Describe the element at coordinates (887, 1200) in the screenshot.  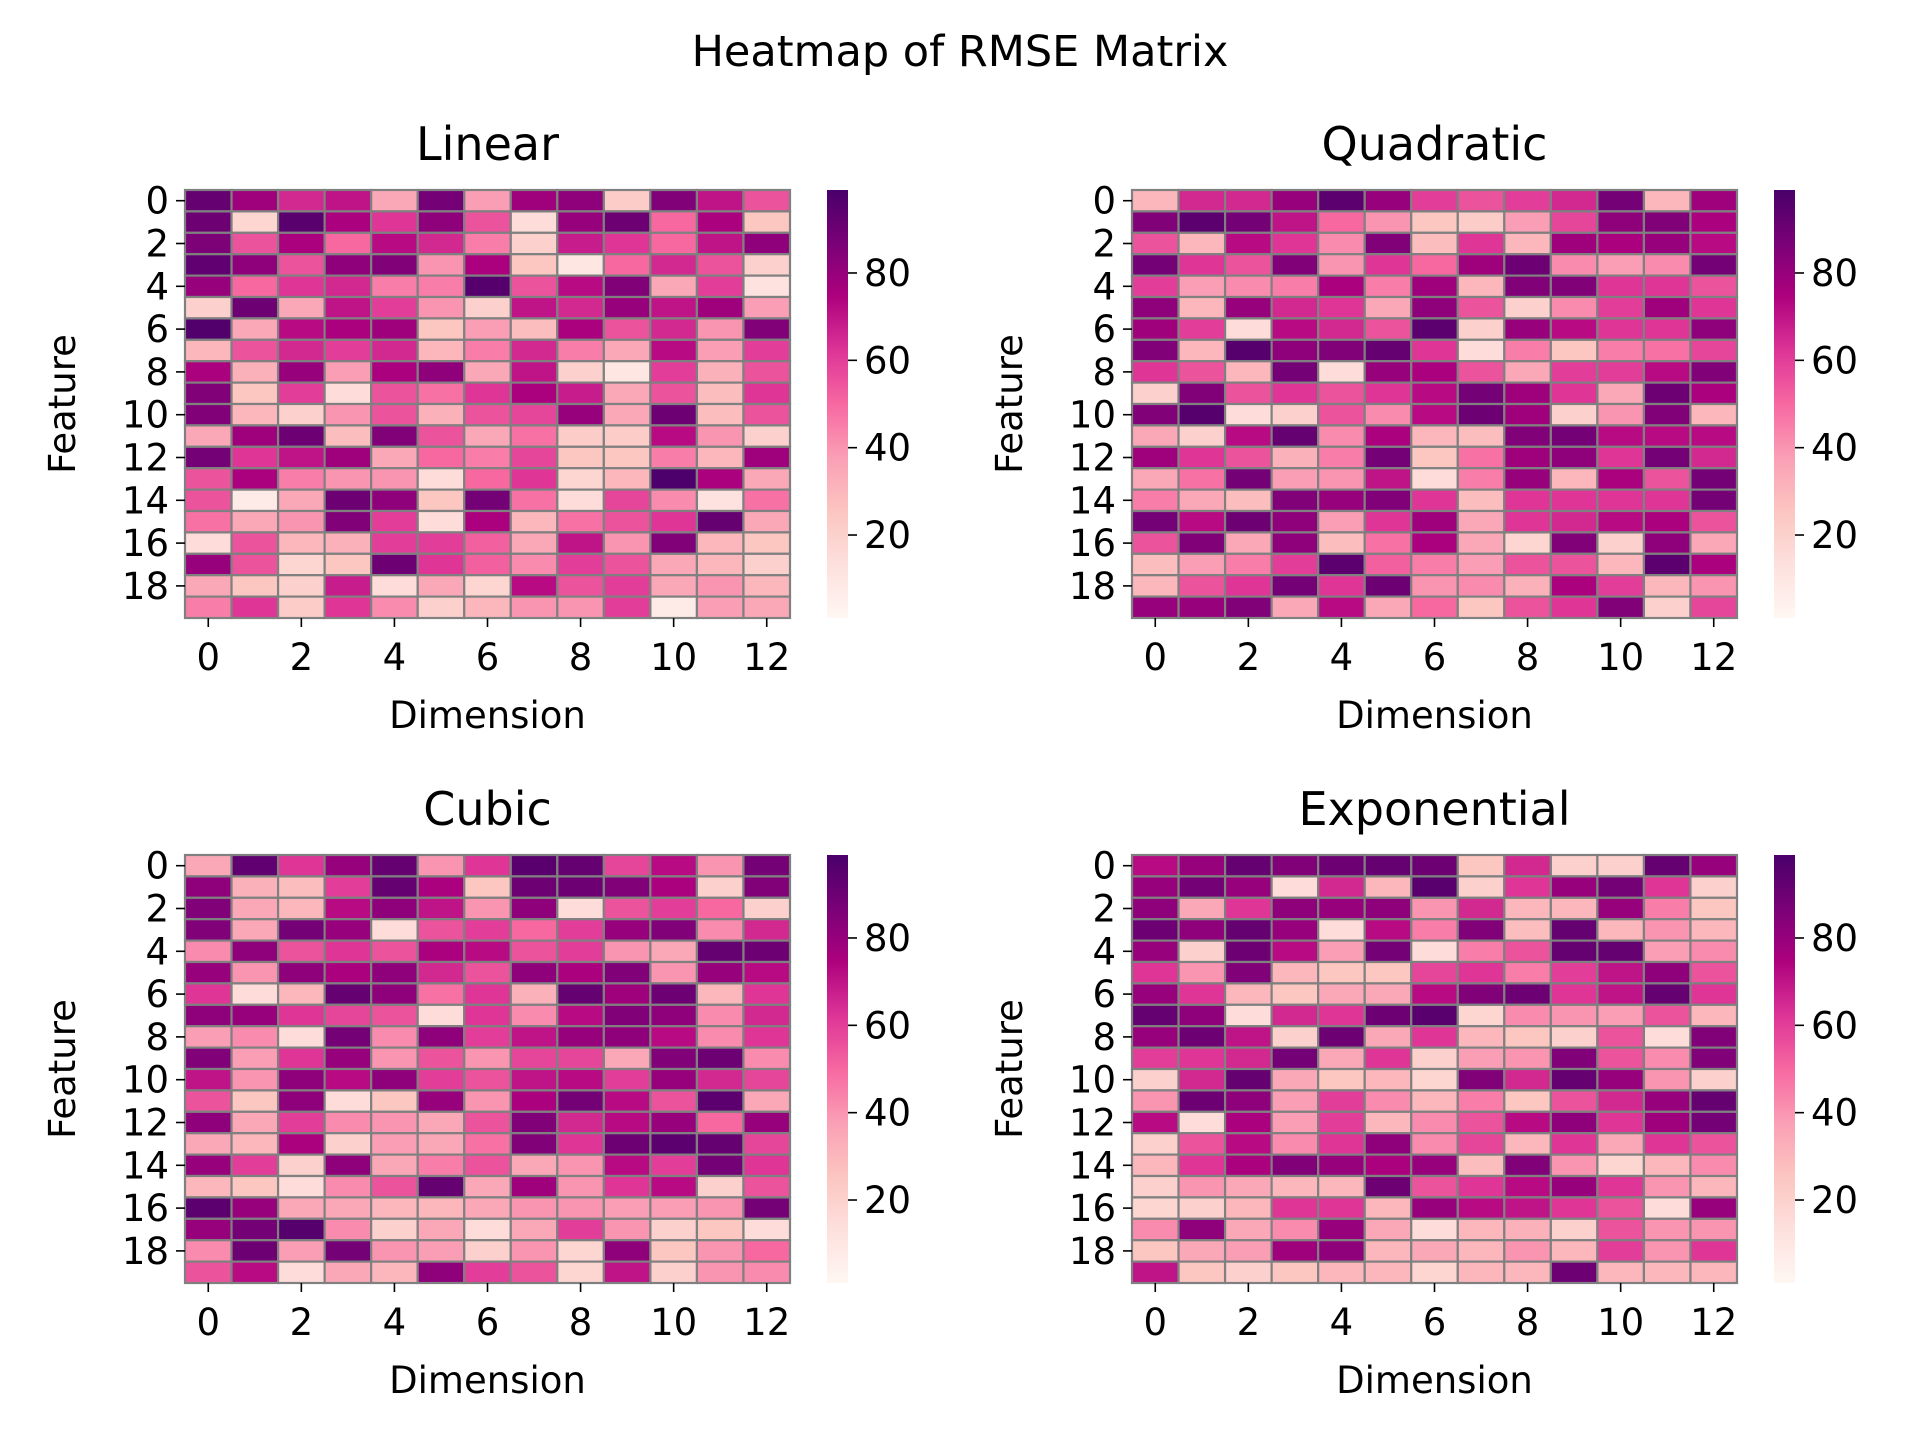
I see `colorbar-tick-label: 20` at that location.